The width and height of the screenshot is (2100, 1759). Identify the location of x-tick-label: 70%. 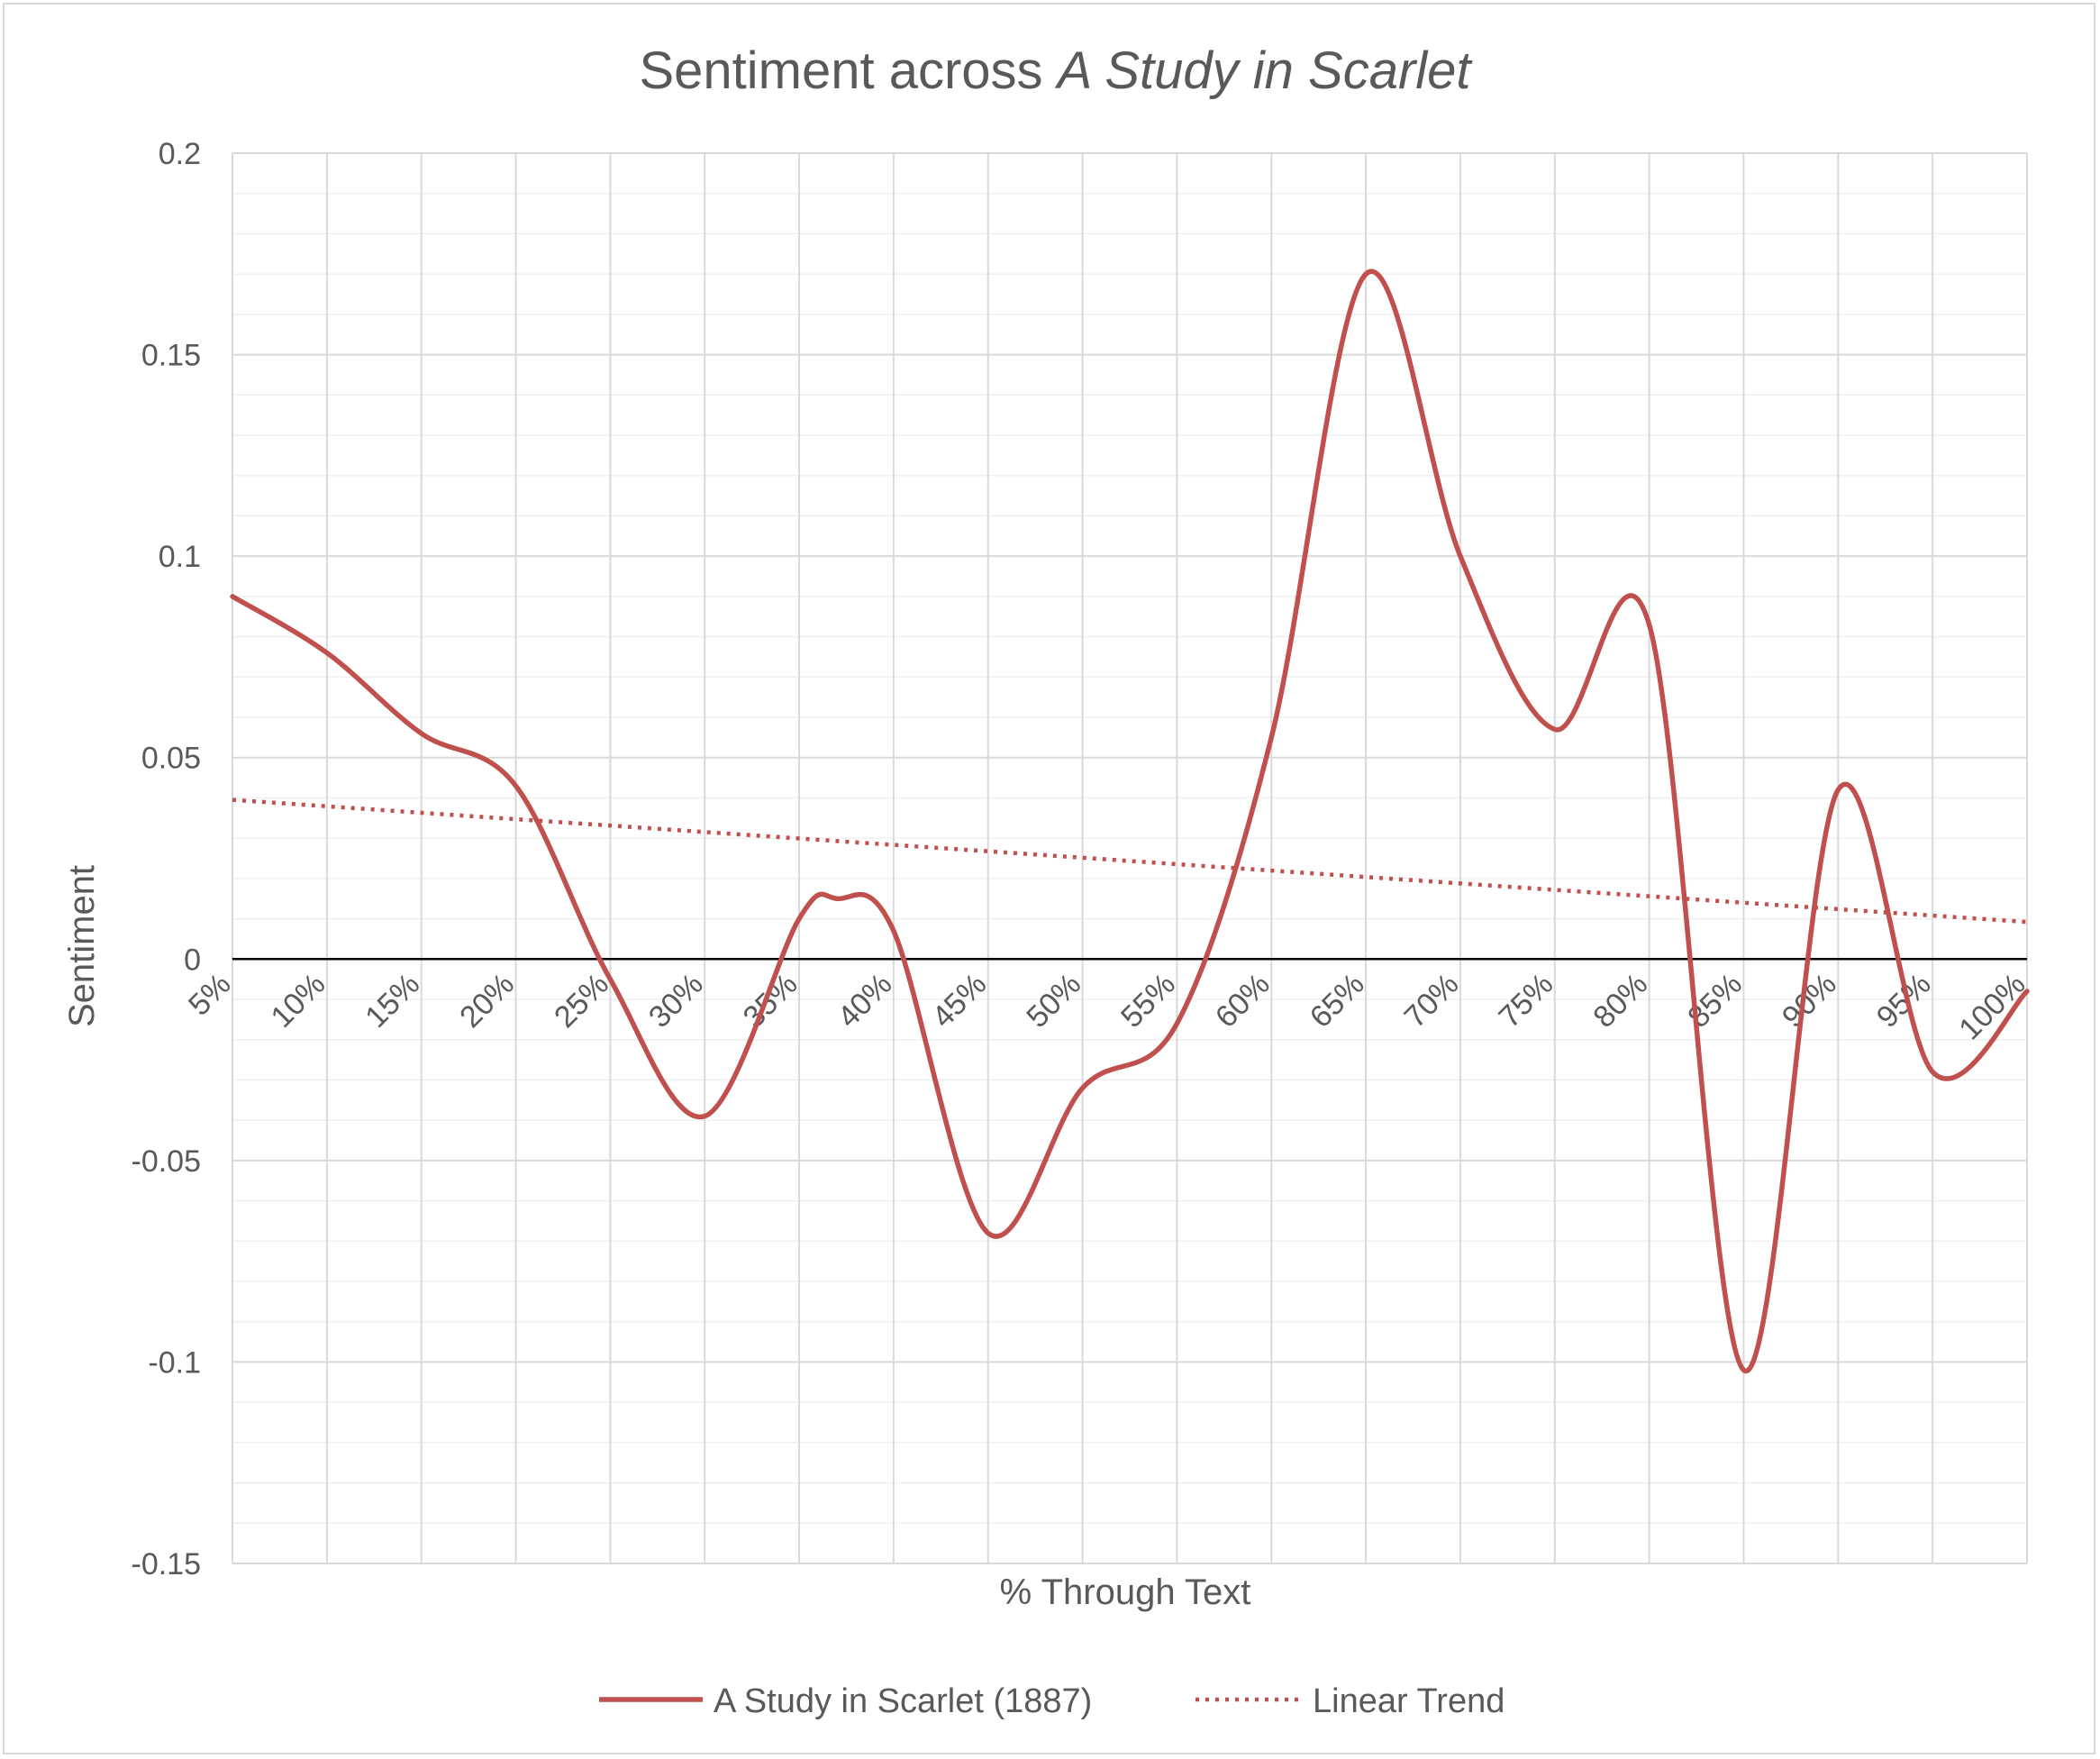
(1432, 1000).